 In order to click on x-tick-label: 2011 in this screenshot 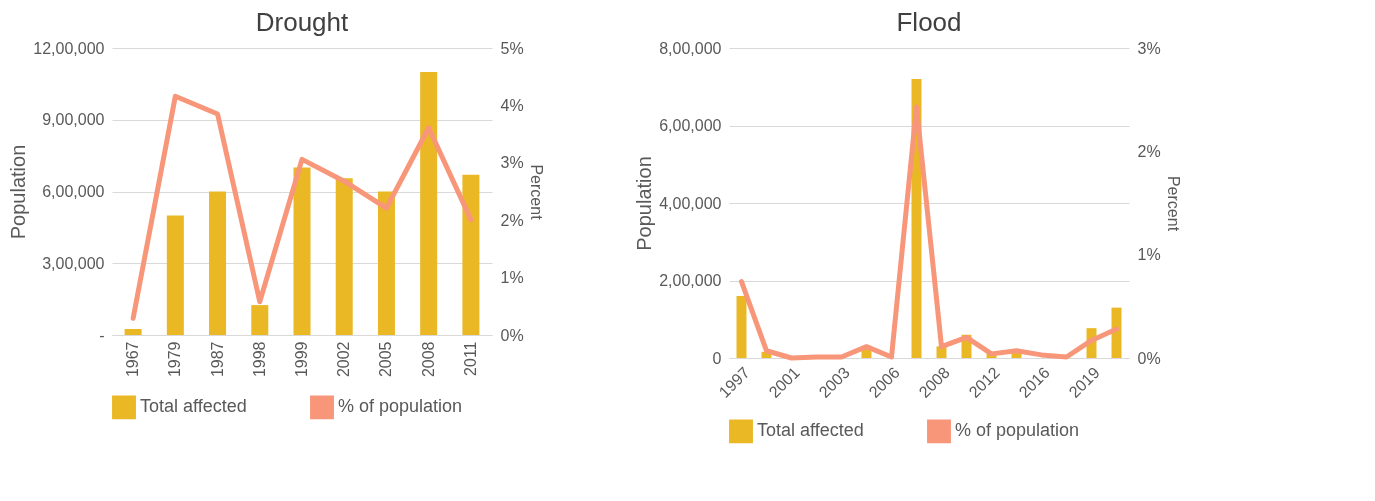, I will do `click(470, 358)`.